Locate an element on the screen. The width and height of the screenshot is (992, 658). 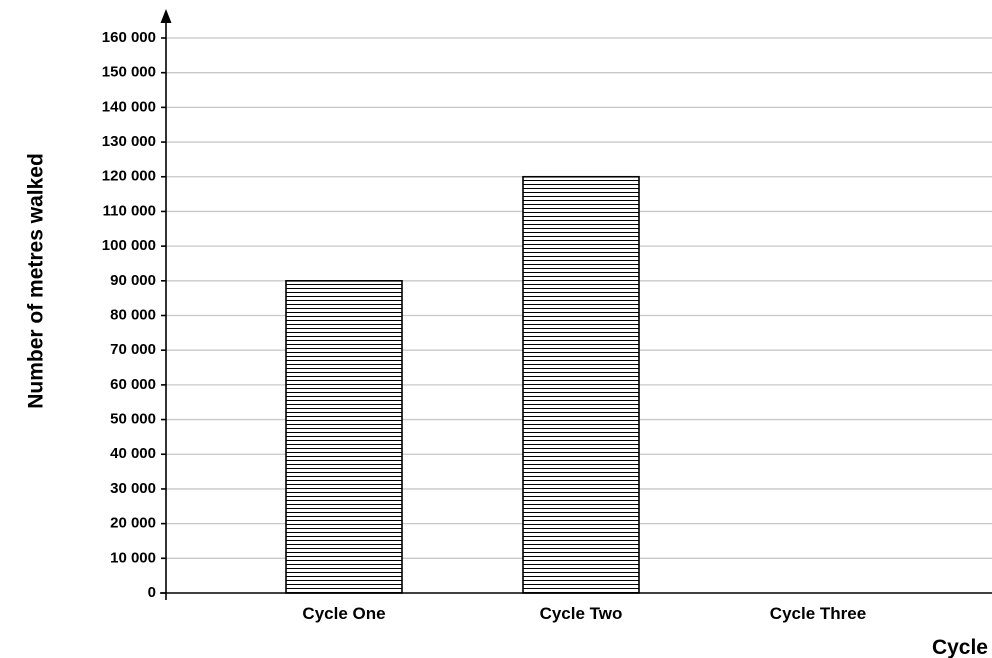
y-tick-label: 60 000 is located at coordinates (133, 384).